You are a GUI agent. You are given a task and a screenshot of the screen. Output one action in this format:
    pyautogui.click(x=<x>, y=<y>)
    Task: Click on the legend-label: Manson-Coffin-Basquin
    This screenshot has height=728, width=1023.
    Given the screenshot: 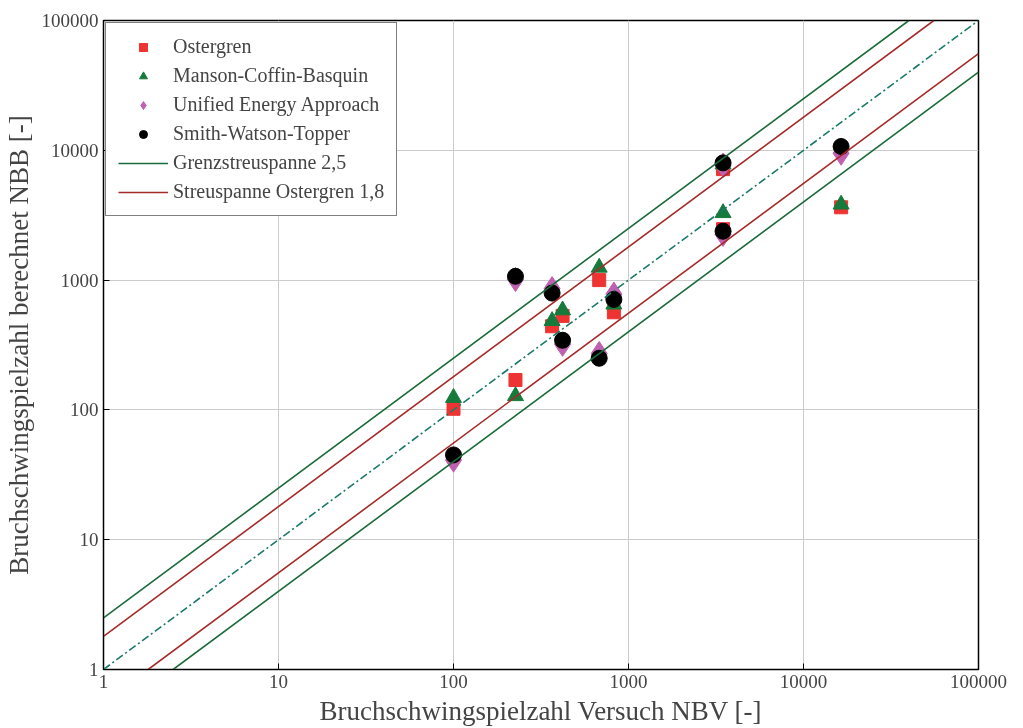 What is the action you would take?
    pyautogui.click(x=271, y=75)
    